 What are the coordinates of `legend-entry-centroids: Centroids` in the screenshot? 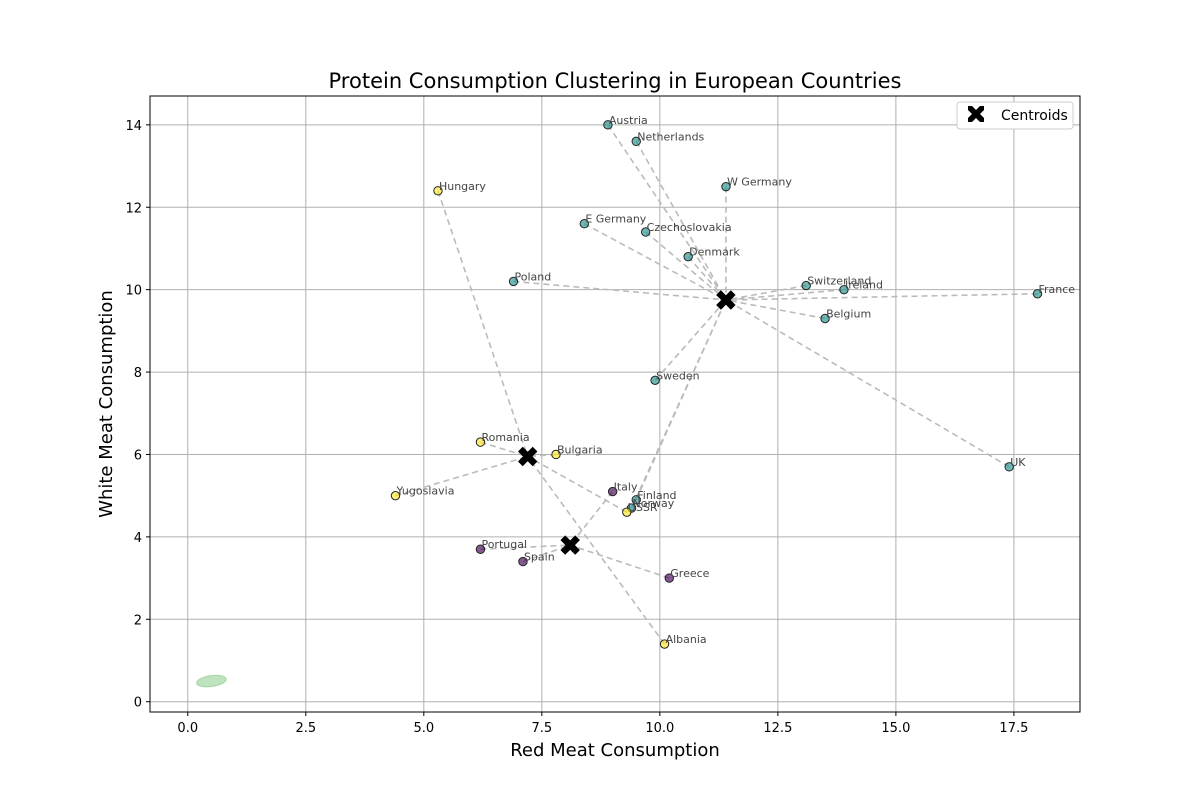 It's located at (1034, 116).